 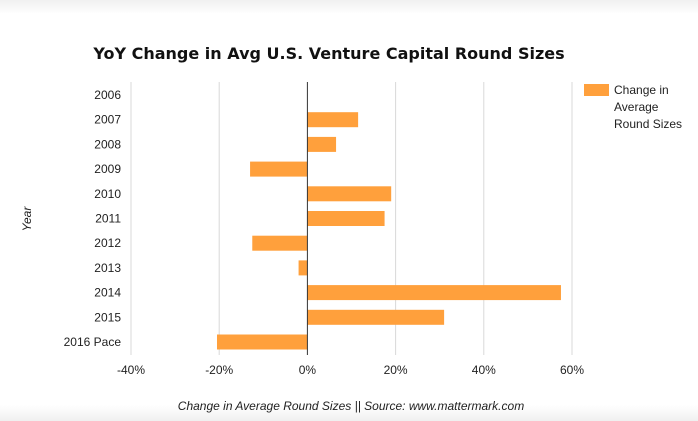 I want to click on x-tick-label: 20%, so click(x=396, y=370).